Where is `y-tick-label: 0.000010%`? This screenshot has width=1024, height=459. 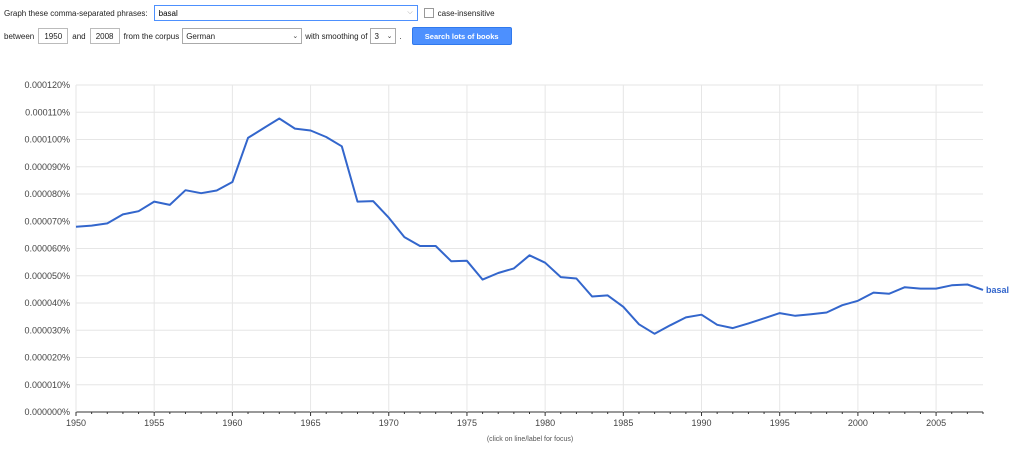
y-tick-label: 0.000010% is located at coordinates (47, 385).